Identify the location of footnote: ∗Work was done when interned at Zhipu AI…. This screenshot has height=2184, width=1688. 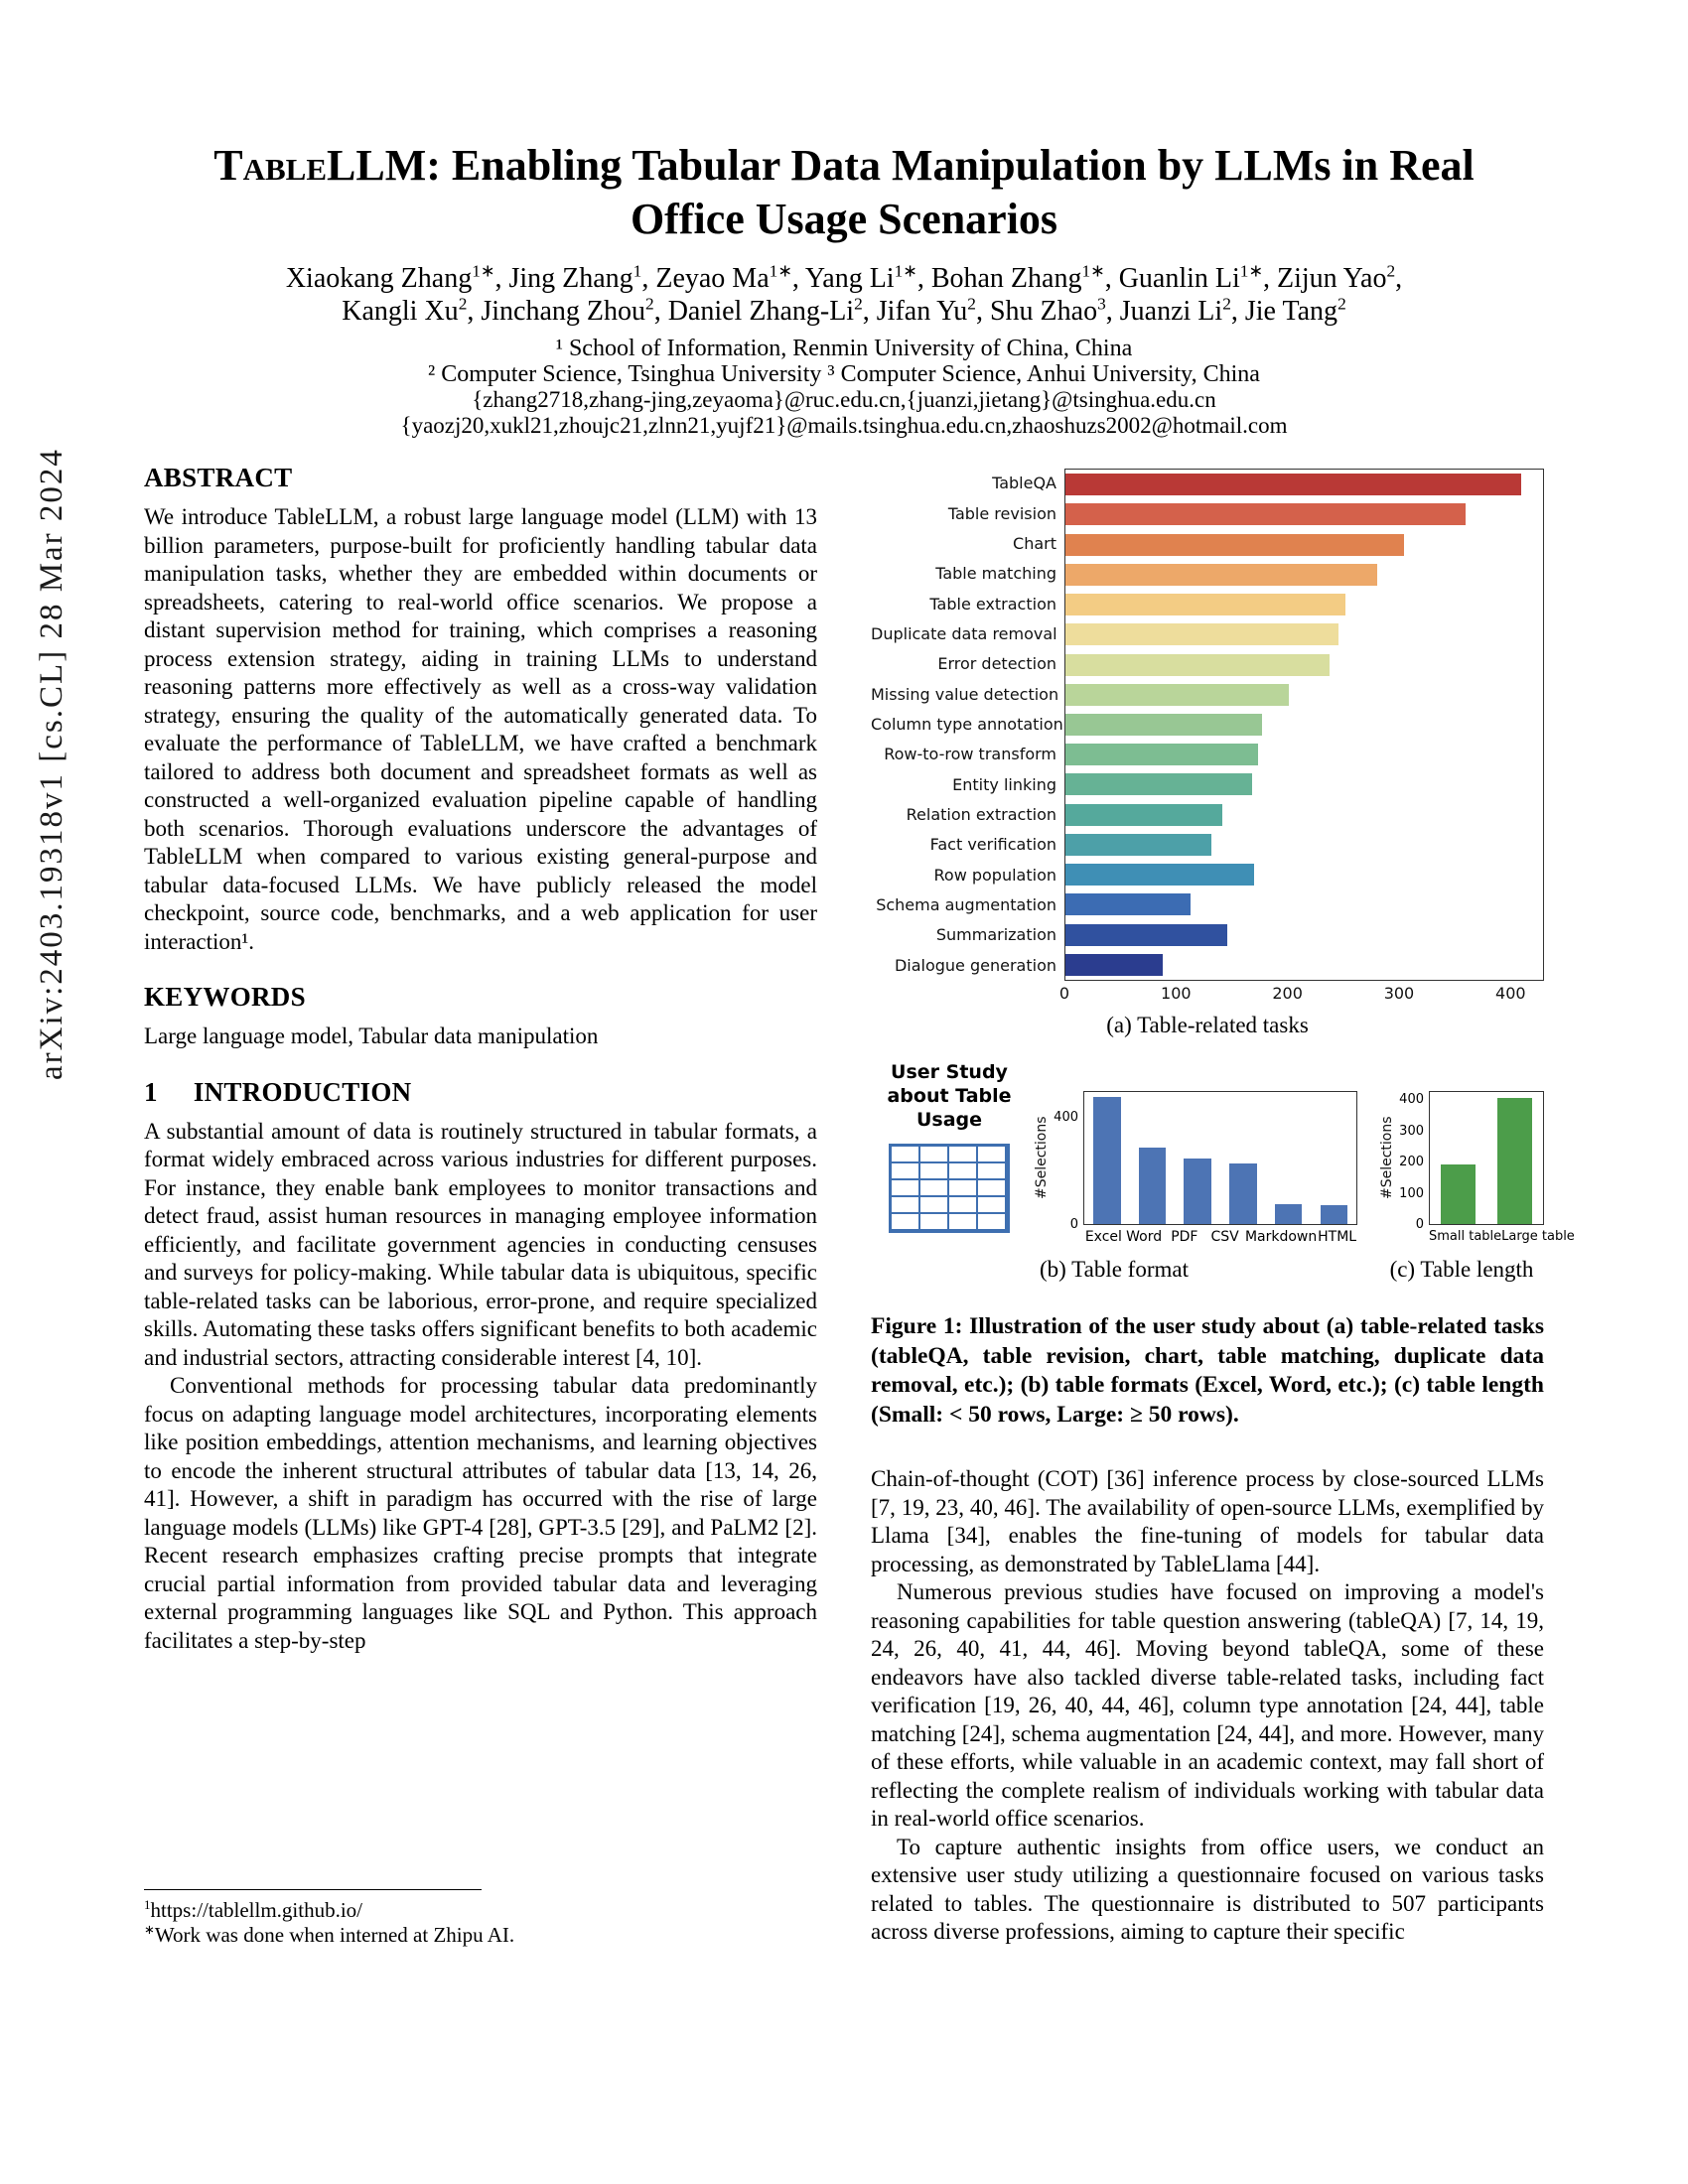
(329, 1934).